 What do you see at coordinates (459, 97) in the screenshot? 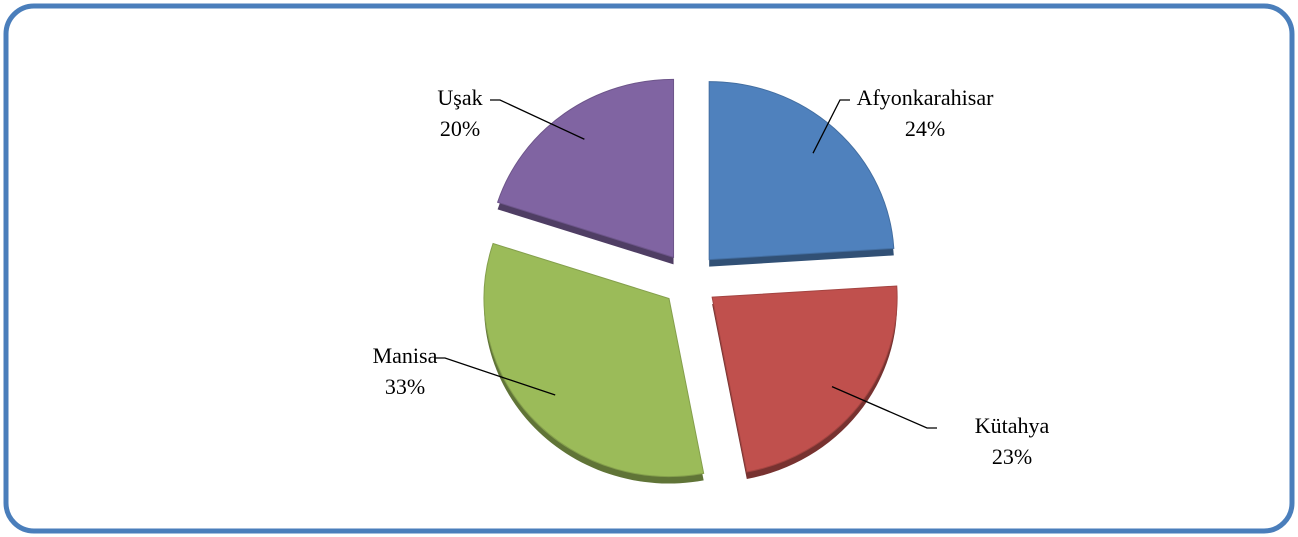
I see `category-label: Uşak` at bounding box center [459, 97].